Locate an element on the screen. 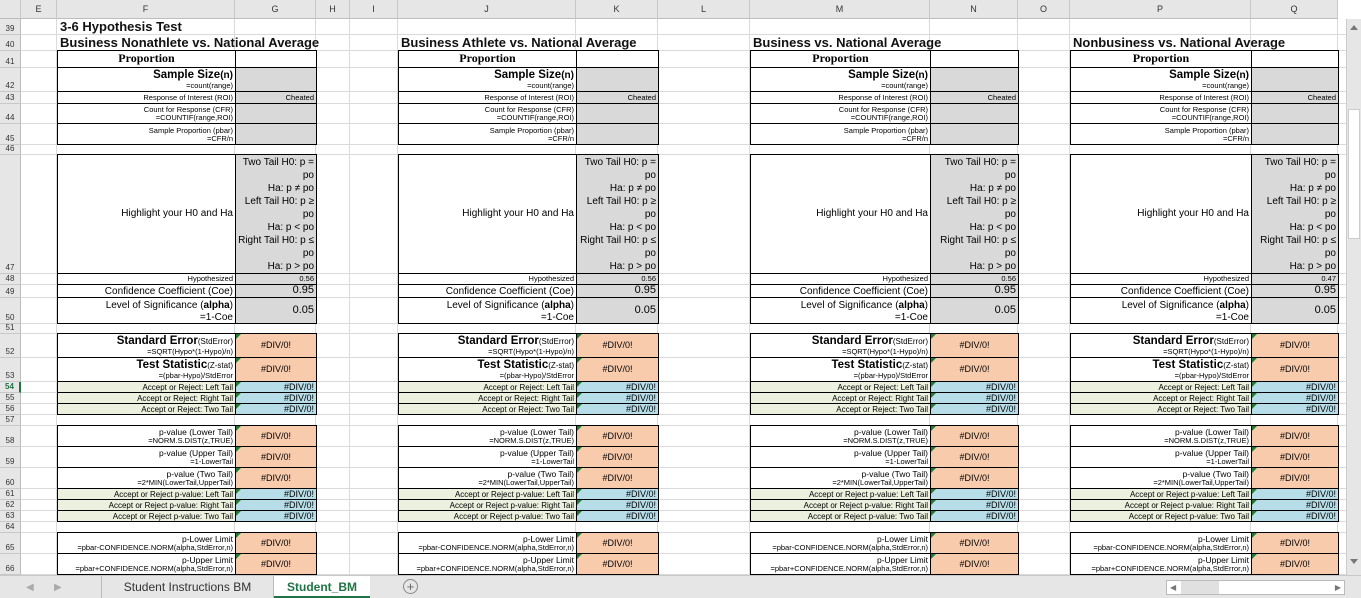 The height and width of the screenshot is (598, 1361). block-4-zstat-value: #DIV/0! is located at coordinates (1295, 369).